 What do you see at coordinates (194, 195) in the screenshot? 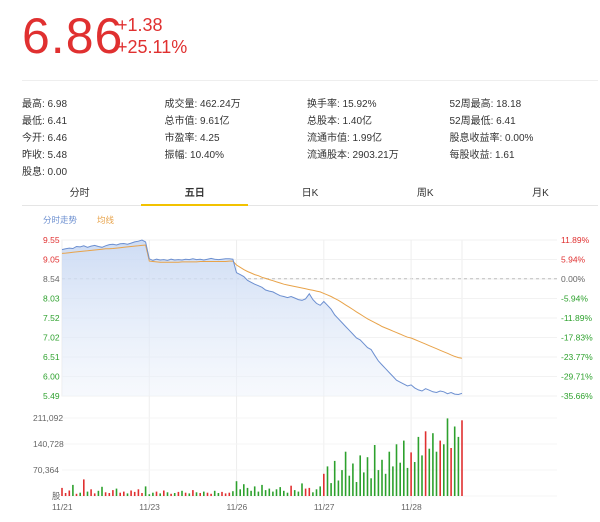
I see `tab-five-day: 五日` at bounding box center [194, 195].